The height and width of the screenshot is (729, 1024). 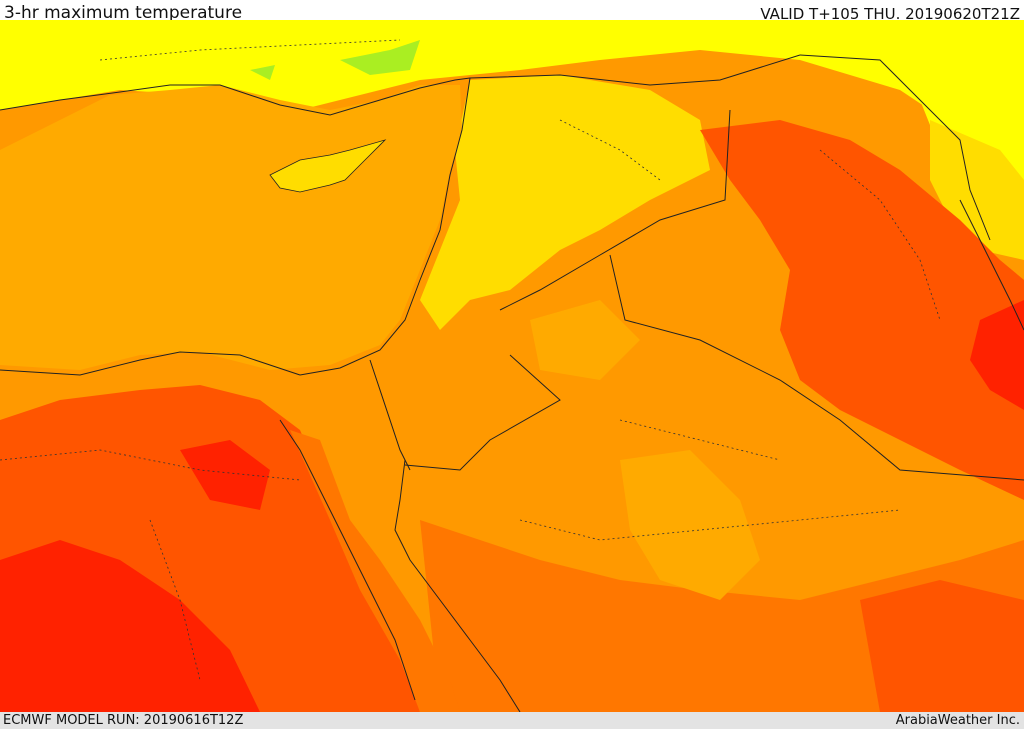 What do you see at coordinates (895, 147) in the screenshot?
I see `border-iraq-iran` at bounding box center [895, 147].